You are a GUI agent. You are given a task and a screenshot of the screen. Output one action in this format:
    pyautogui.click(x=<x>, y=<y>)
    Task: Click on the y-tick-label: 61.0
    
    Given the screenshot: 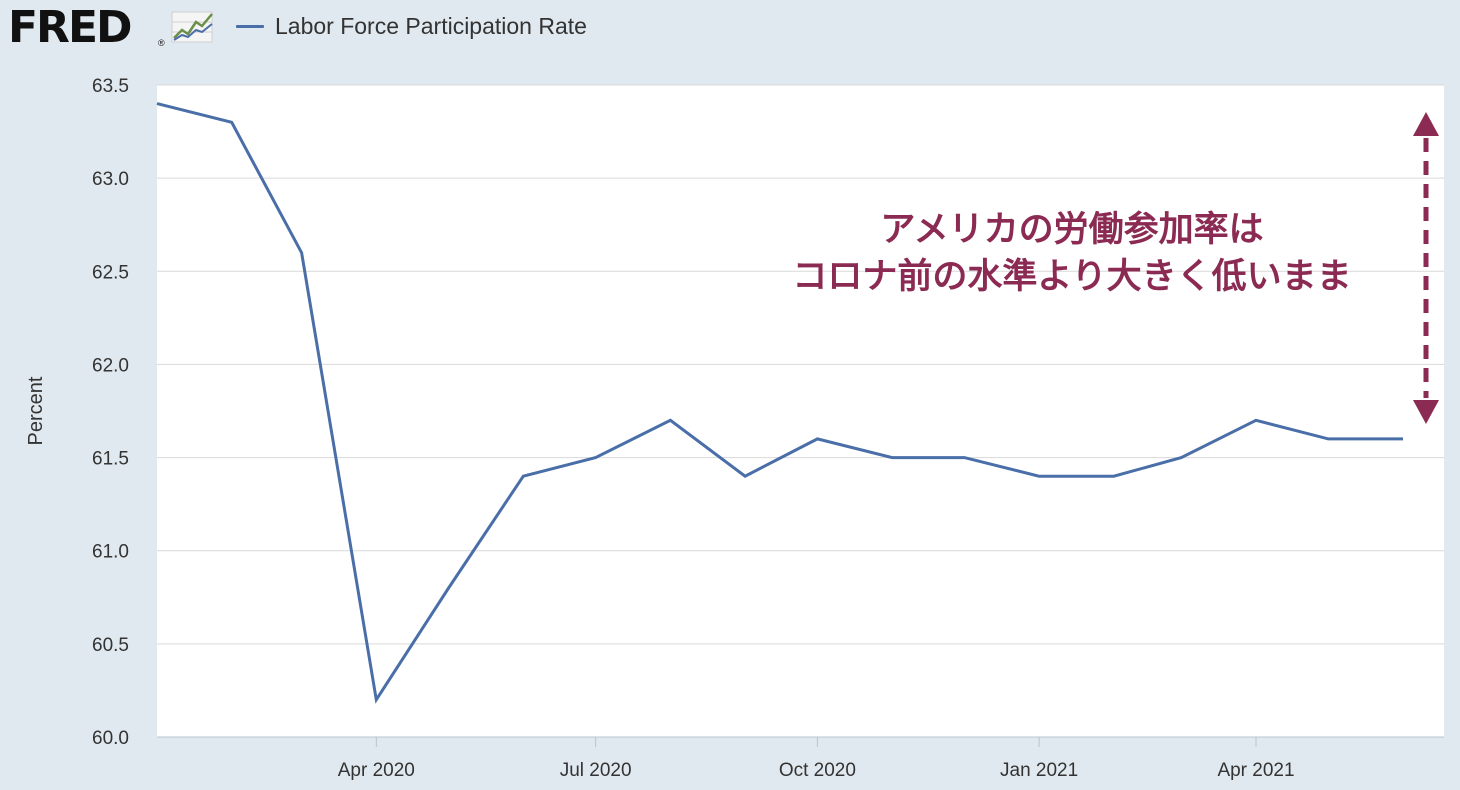 What is the action you would take?
    pyautogui.click(x=110, y=552)
    